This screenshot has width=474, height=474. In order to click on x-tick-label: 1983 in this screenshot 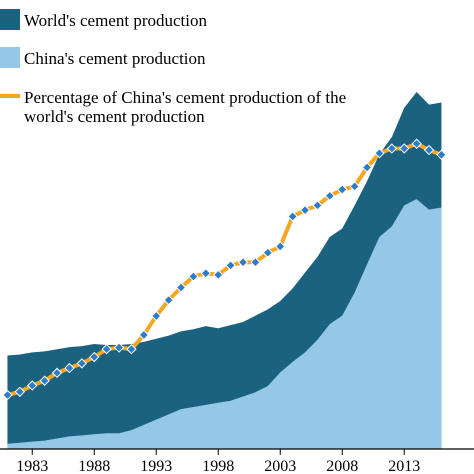, I will do `click(32, 466)`.